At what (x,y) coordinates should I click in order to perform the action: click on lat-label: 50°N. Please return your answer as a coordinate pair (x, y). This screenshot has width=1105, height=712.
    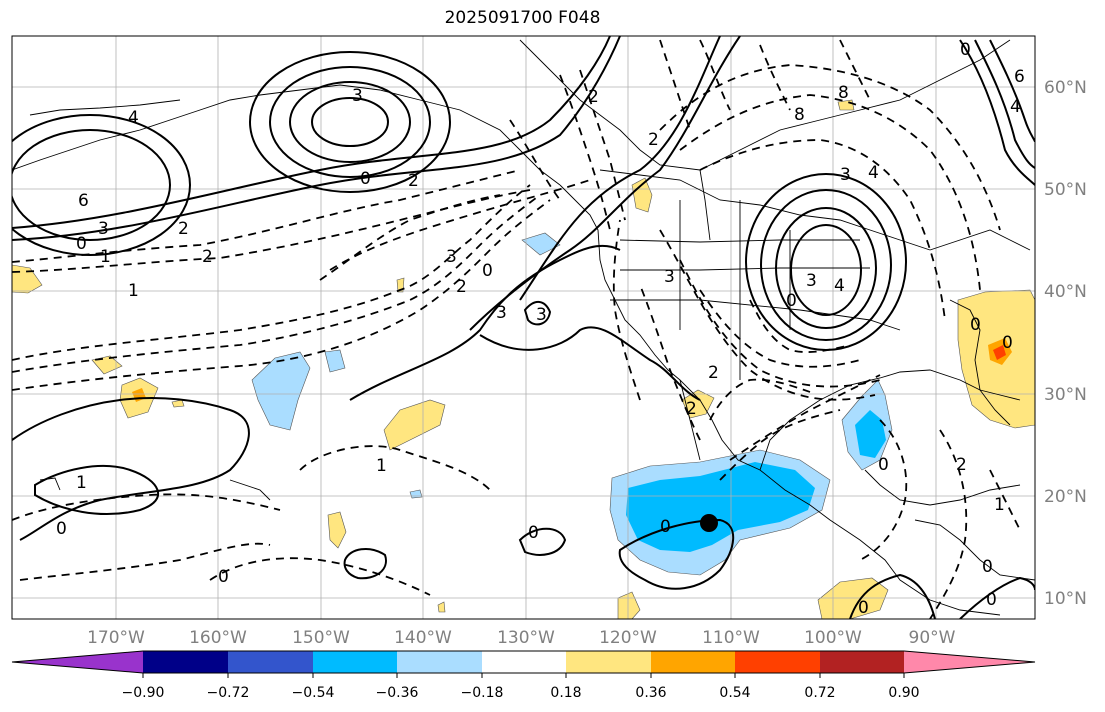
    Looking at the image, I should click on (1065, 190).